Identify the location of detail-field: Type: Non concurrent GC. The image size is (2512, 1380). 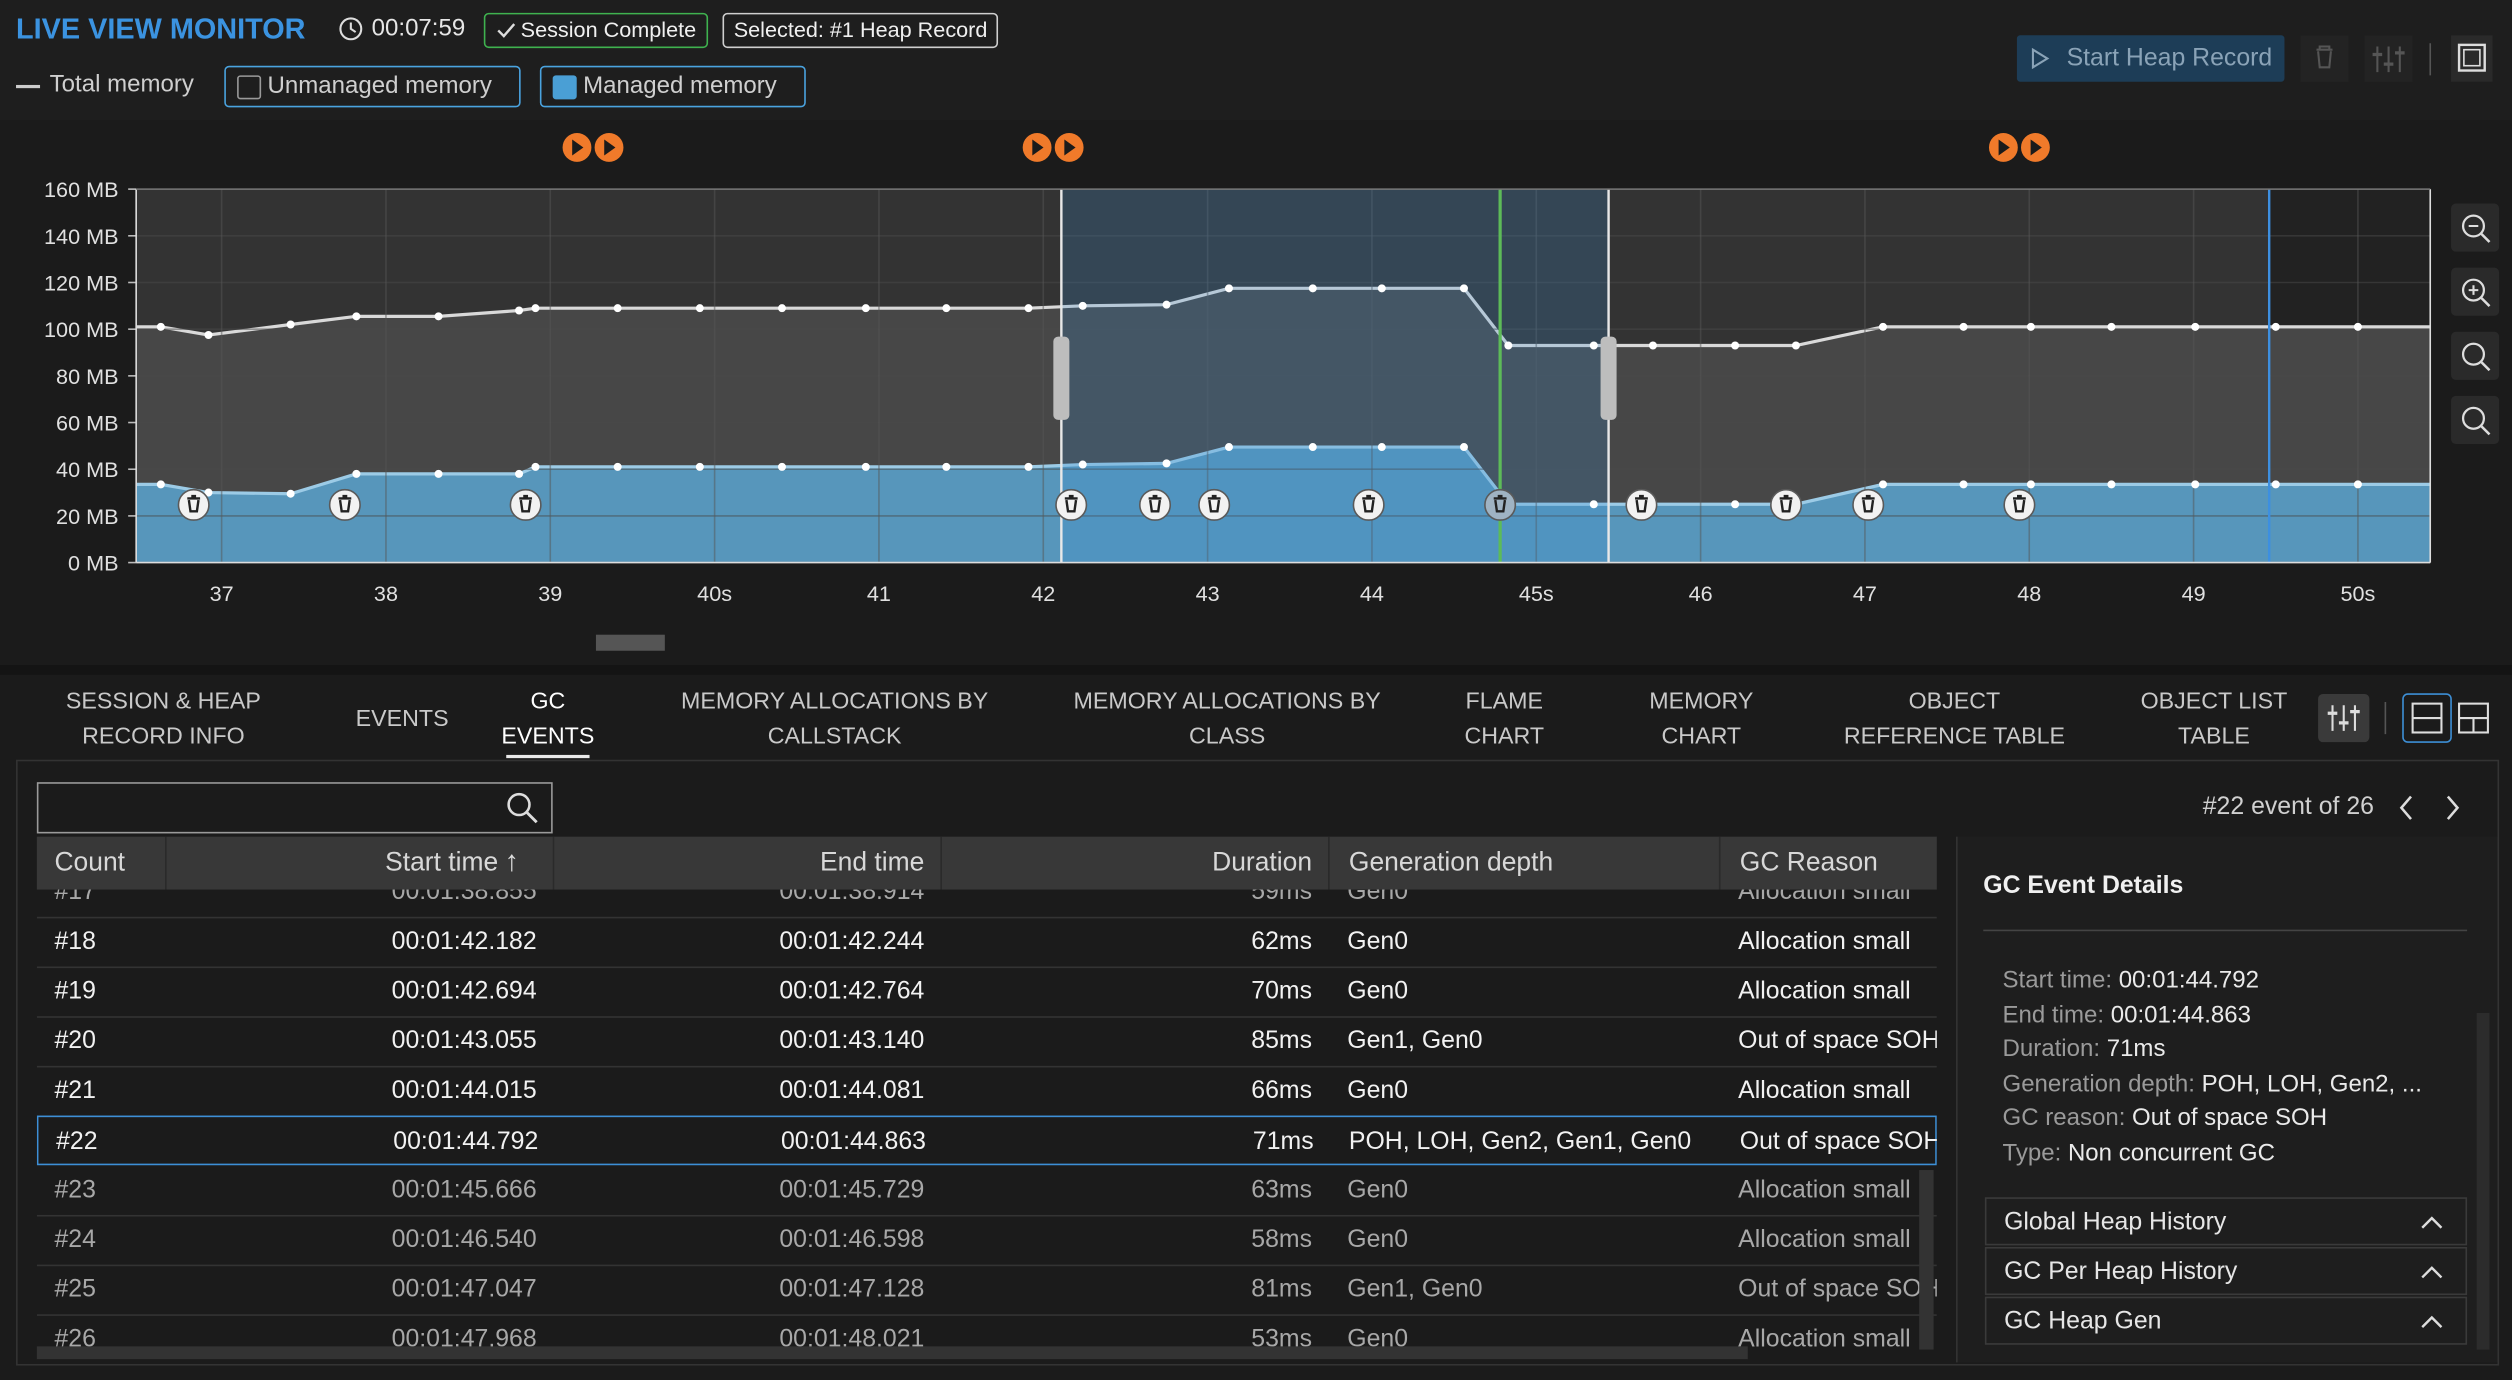
(2139, 1153).